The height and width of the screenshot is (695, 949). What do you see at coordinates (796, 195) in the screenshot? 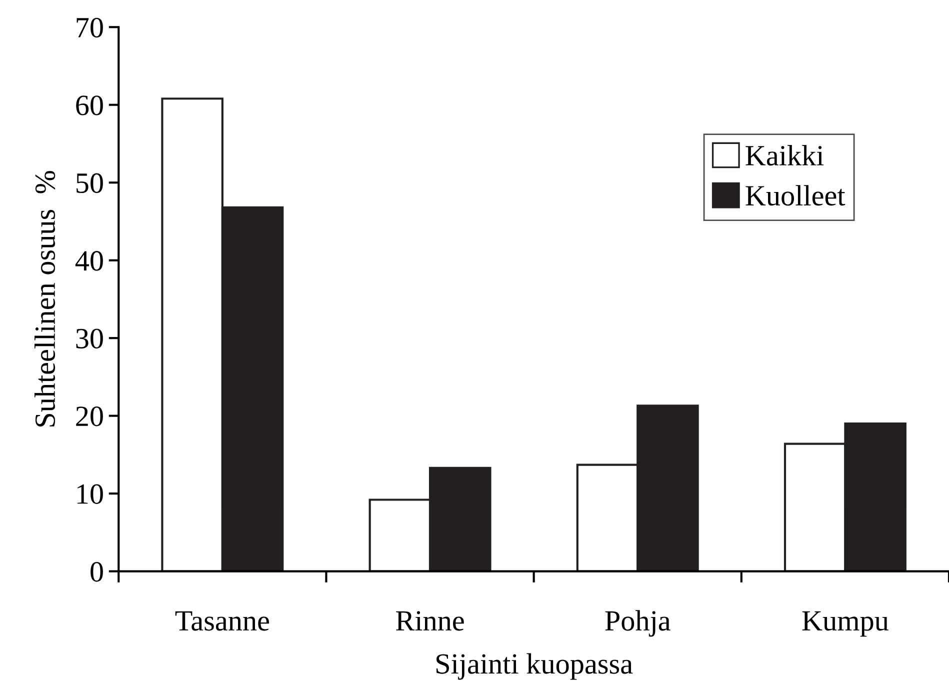
I see `legend-label: Kuolleet` at bounding box center [796, 195].